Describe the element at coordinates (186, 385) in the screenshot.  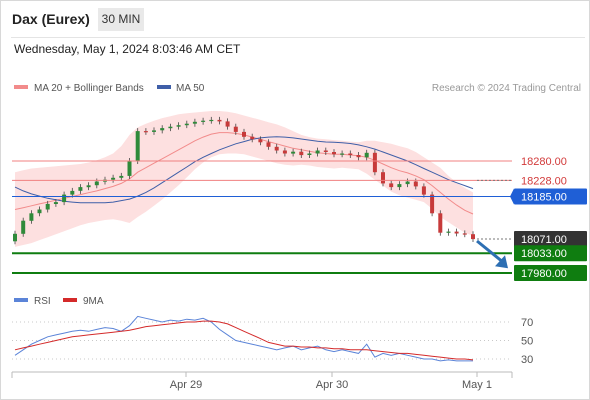
I see `x-tick-label: Apr 29` at that location.